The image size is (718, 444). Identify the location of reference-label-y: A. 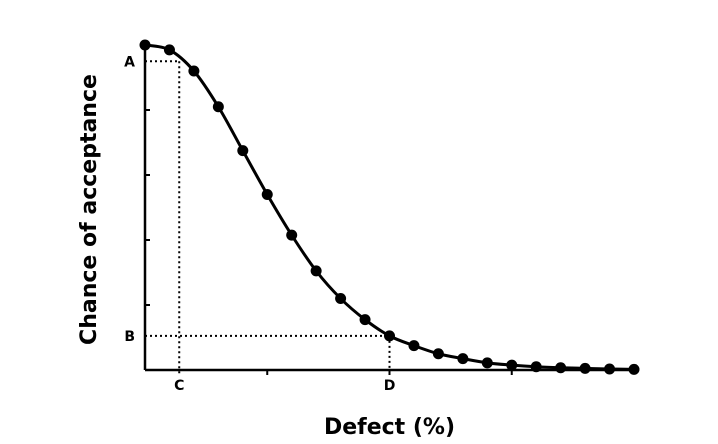
(129, 62).